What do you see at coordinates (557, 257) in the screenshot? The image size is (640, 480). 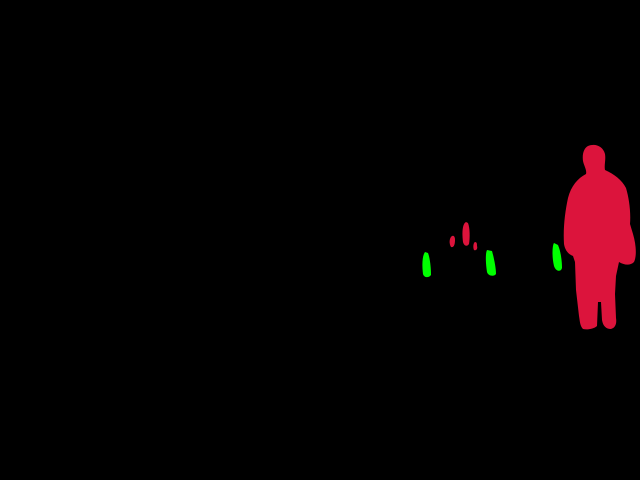 I see `object-segment-right` at bounding box center [557, 257].